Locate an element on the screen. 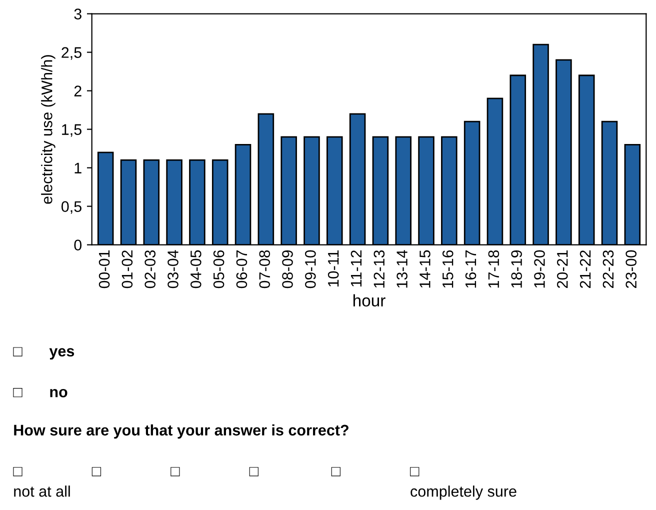 This screenshot has height=510, width=656. x-tick-label: 01-02 is located at coordinates (127, 269).